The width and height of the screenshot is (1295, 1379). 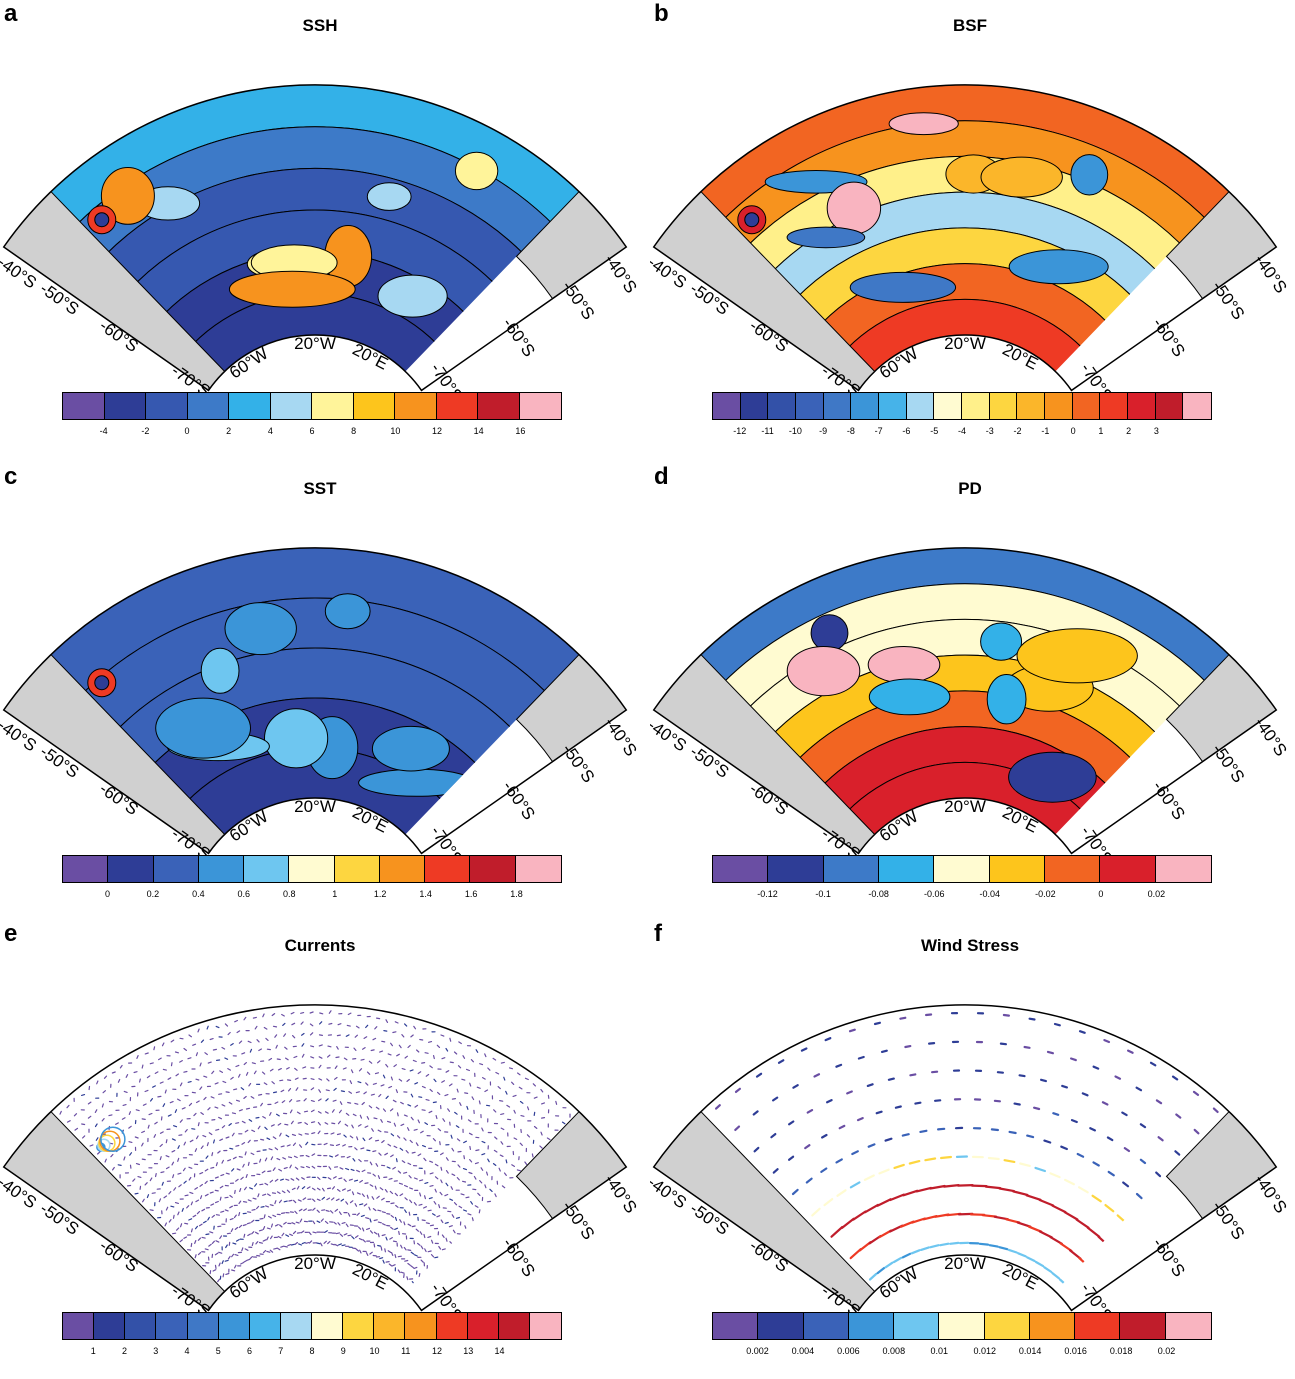 What do you see at coordinates (11, 476) in the screenshot?
I see `panel-letter: c` at bounding box center [11, 476].